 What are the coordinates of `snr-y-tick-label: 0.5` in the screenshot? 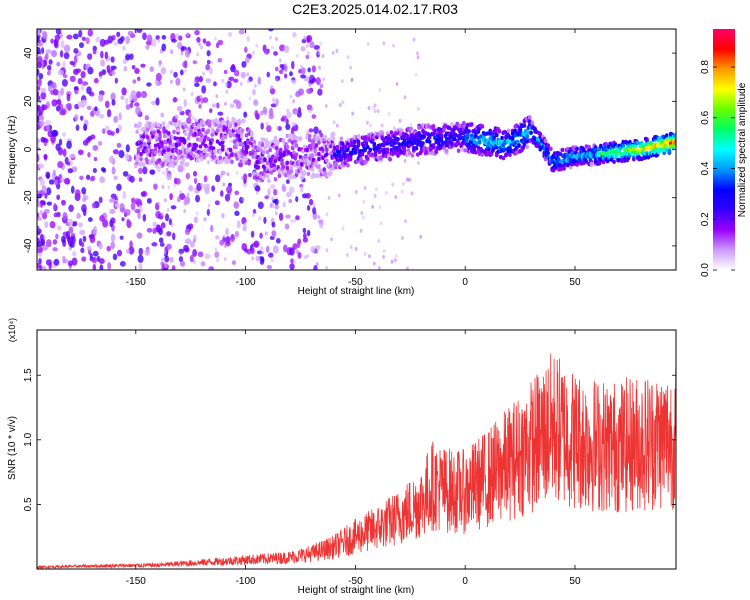 It's located at (28, 504).